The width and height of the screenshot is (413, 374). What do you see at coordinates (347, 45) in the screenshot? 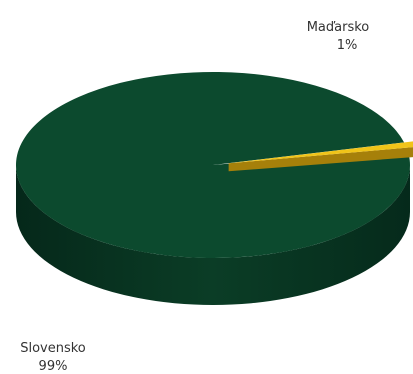
I see `slice-value-madarsko: 1%` at bounding box center [347, 45].